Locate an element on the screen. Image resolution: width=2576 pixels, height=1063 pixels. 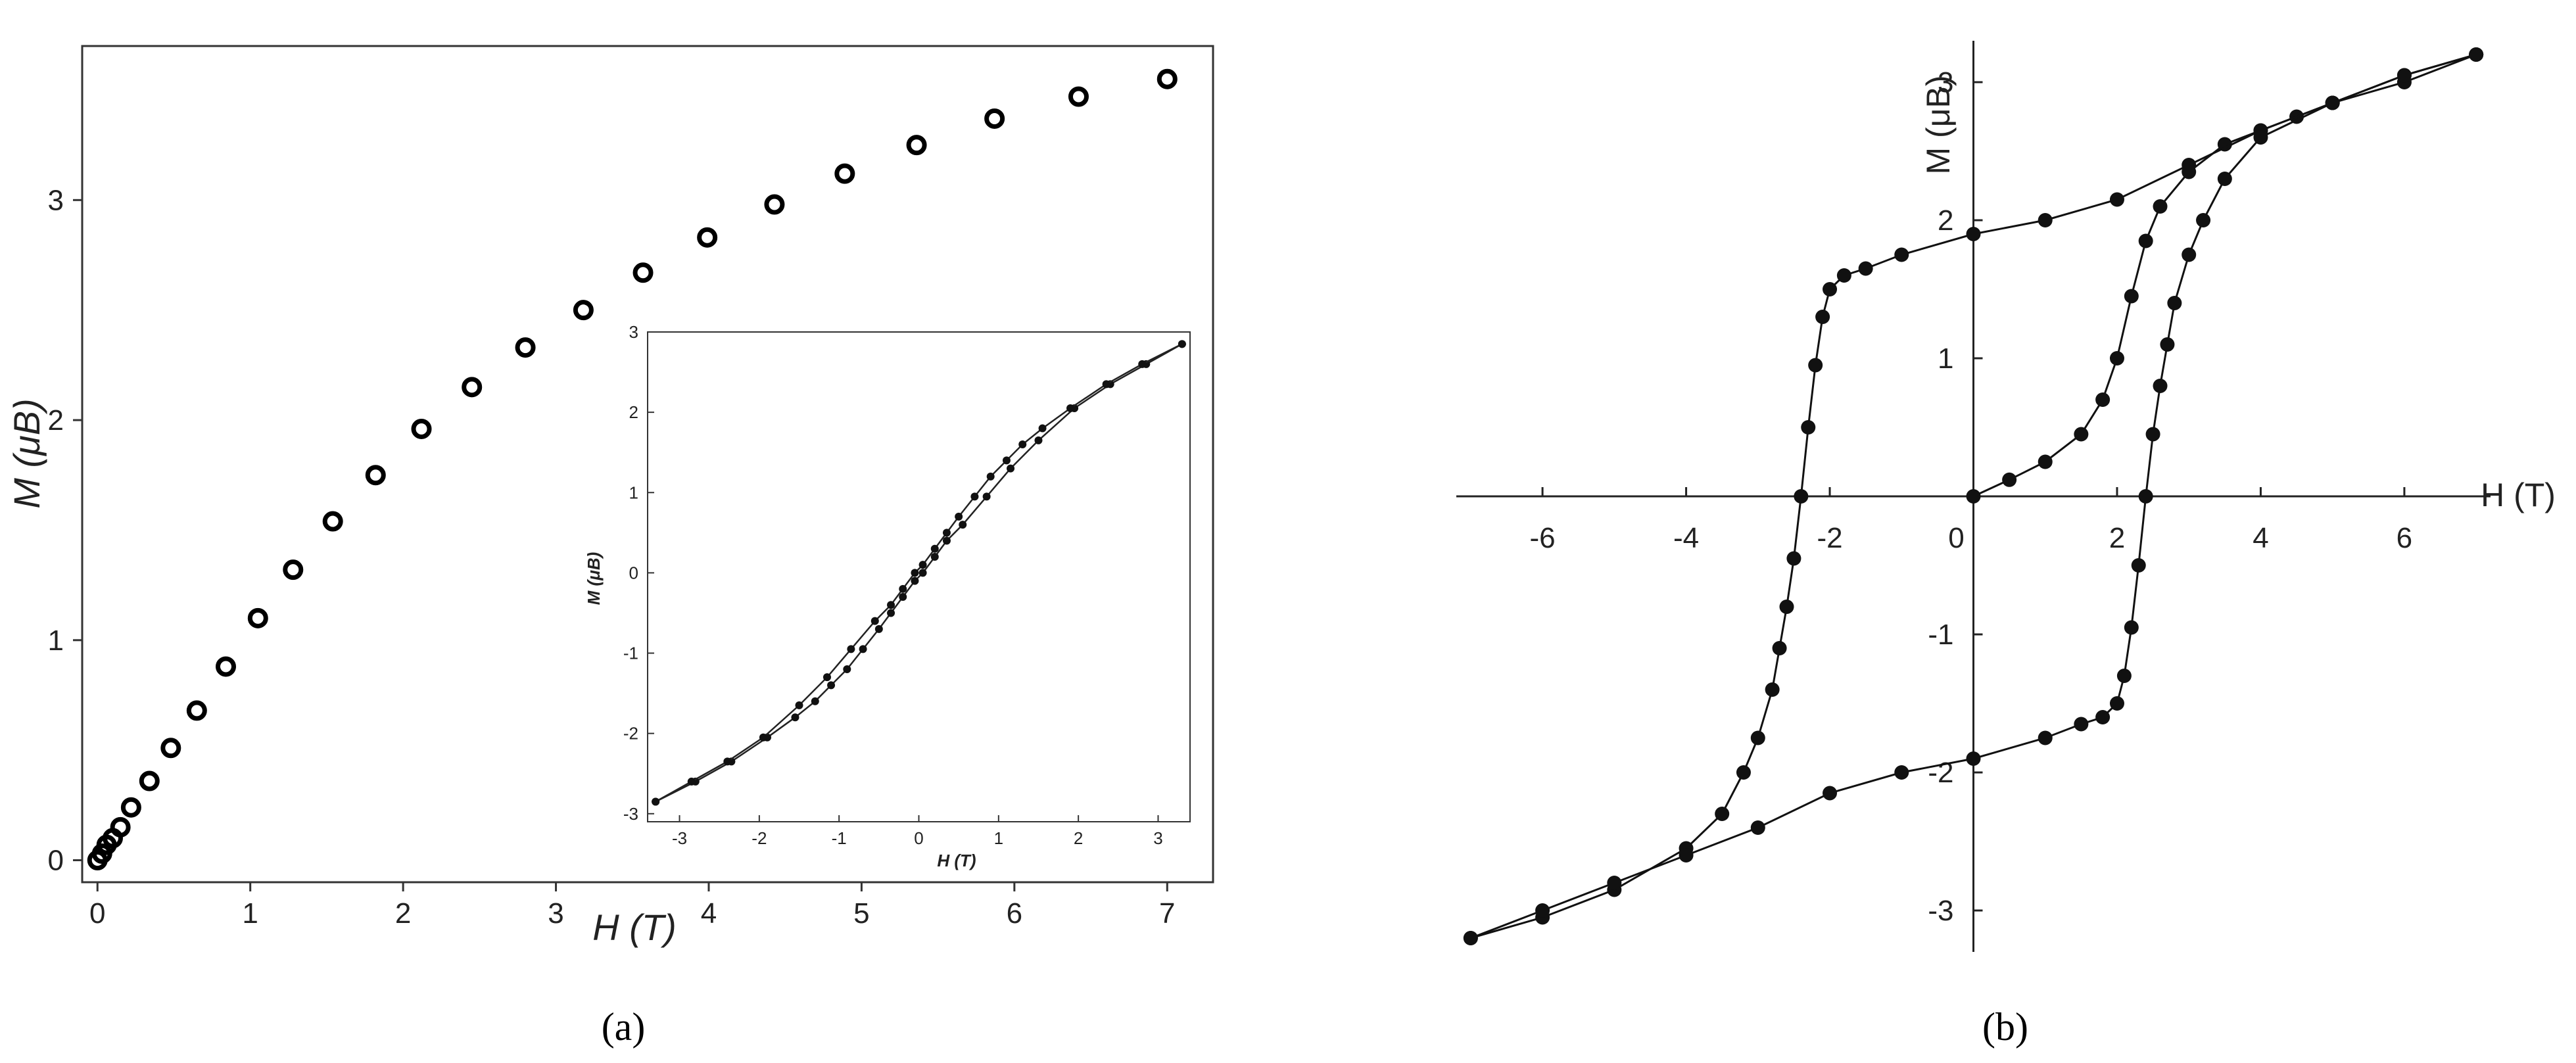
chart-a-inset-ticks: -3 -2 -1 0 1 2 3 -3 -2 -1 0 1 2 3 is located at coordinates (893, 585).